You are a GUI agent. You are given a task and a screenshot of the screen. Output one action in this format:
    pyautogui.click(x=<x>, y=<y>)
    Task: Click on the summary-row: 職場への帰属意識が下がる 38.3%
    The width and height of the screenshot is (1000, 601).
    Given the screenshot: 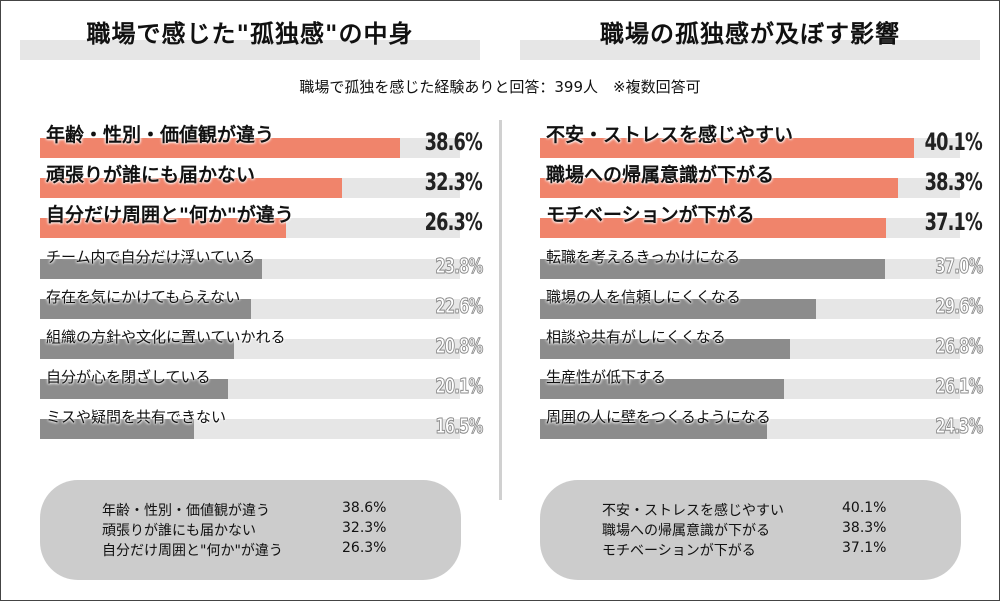 What is the action you would take?
    pyautogui.click(x=750, y=530)
    